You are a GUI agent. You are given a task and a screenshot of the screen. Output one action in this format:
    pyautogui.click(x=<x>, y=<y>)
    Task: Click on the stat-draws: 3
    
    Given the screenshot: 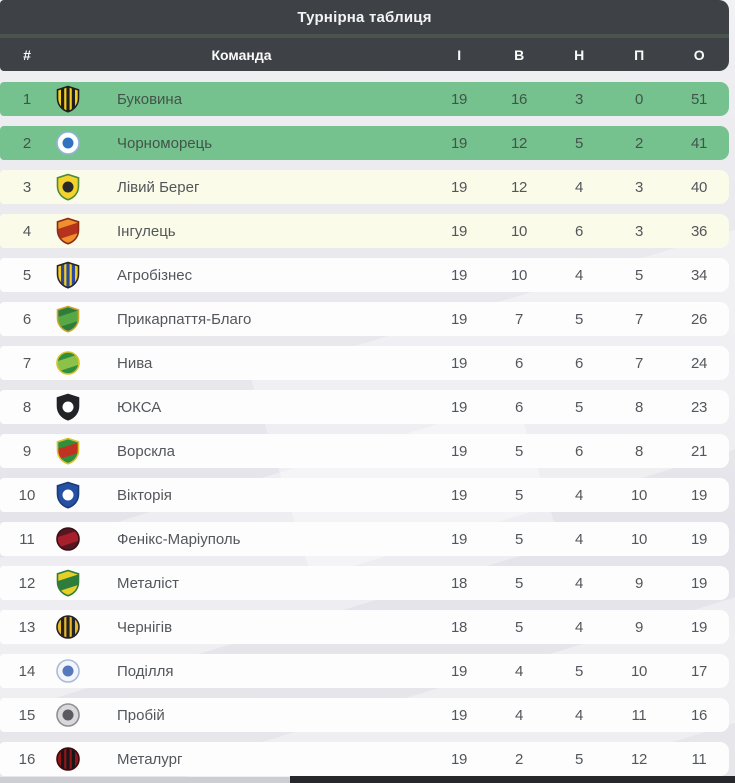 What is the action you would take?
    pyautogui.click(x=579, y=99)
    